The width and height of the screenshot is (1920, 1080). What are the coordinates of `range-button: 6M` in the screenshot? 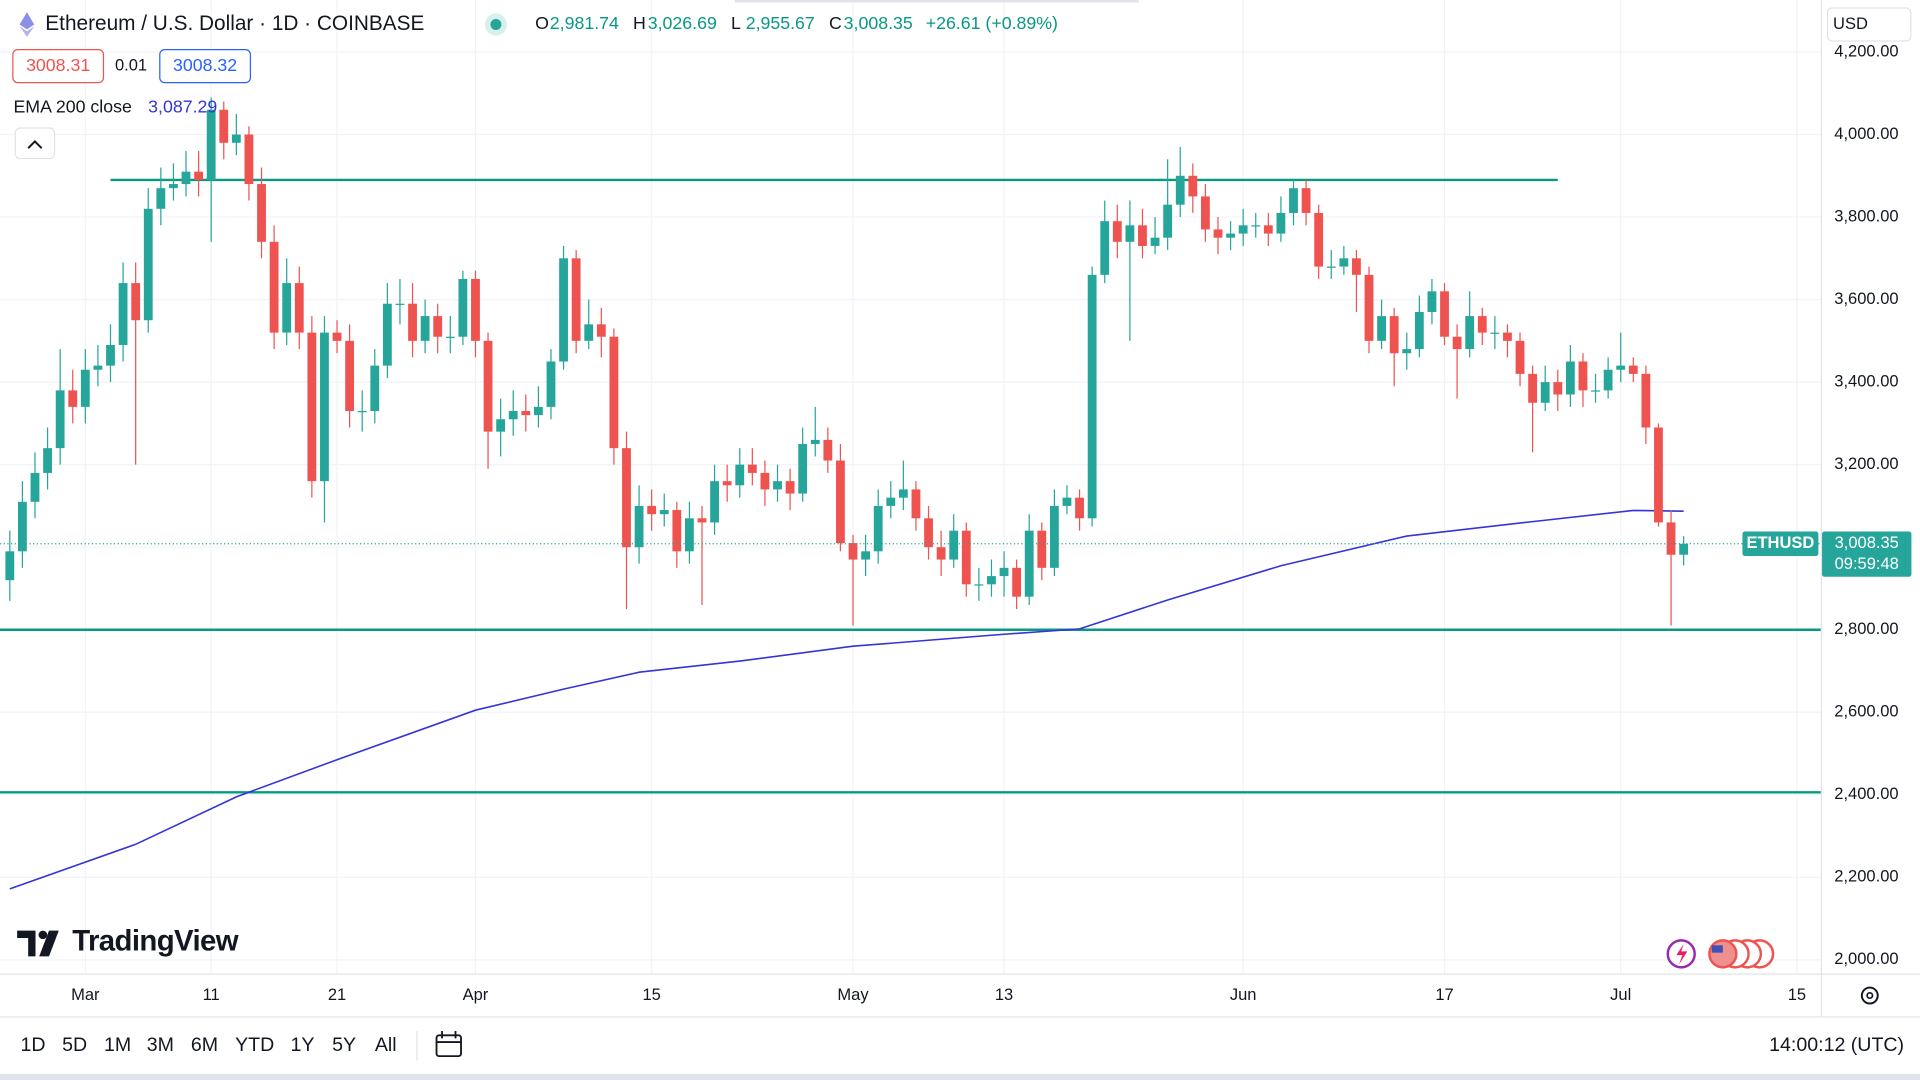 It's located at (204, 1045).